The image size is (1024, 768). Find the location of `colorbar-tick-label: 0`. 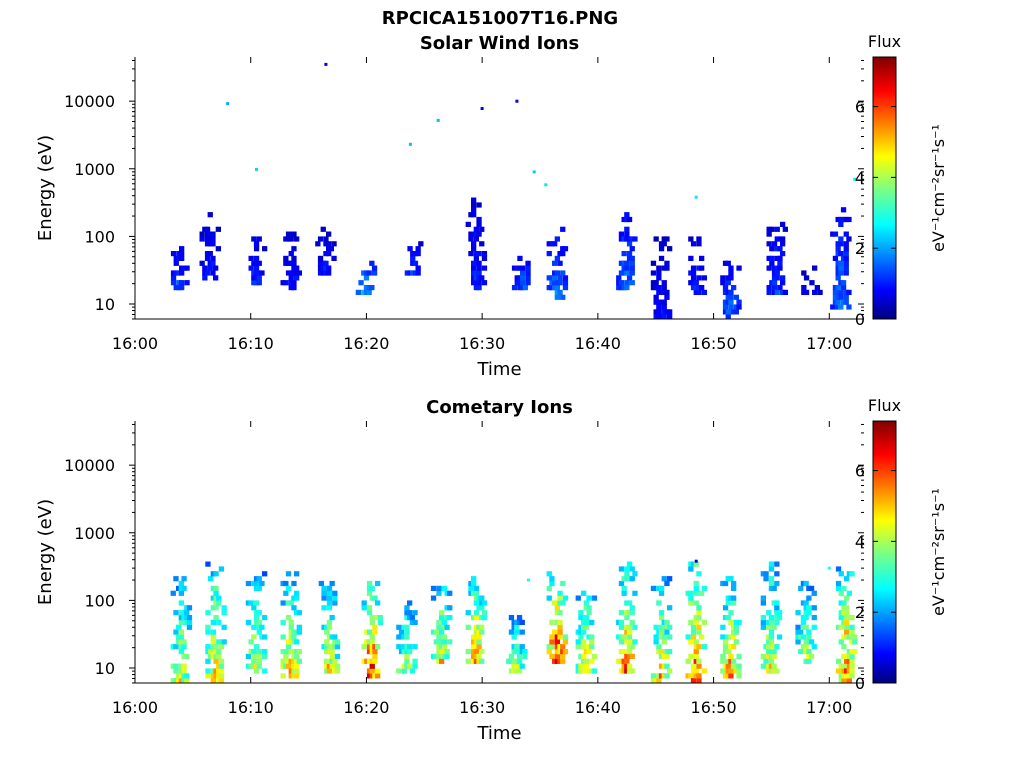

colorbar-tick-label: 0 is located at coordinates (860, 683).